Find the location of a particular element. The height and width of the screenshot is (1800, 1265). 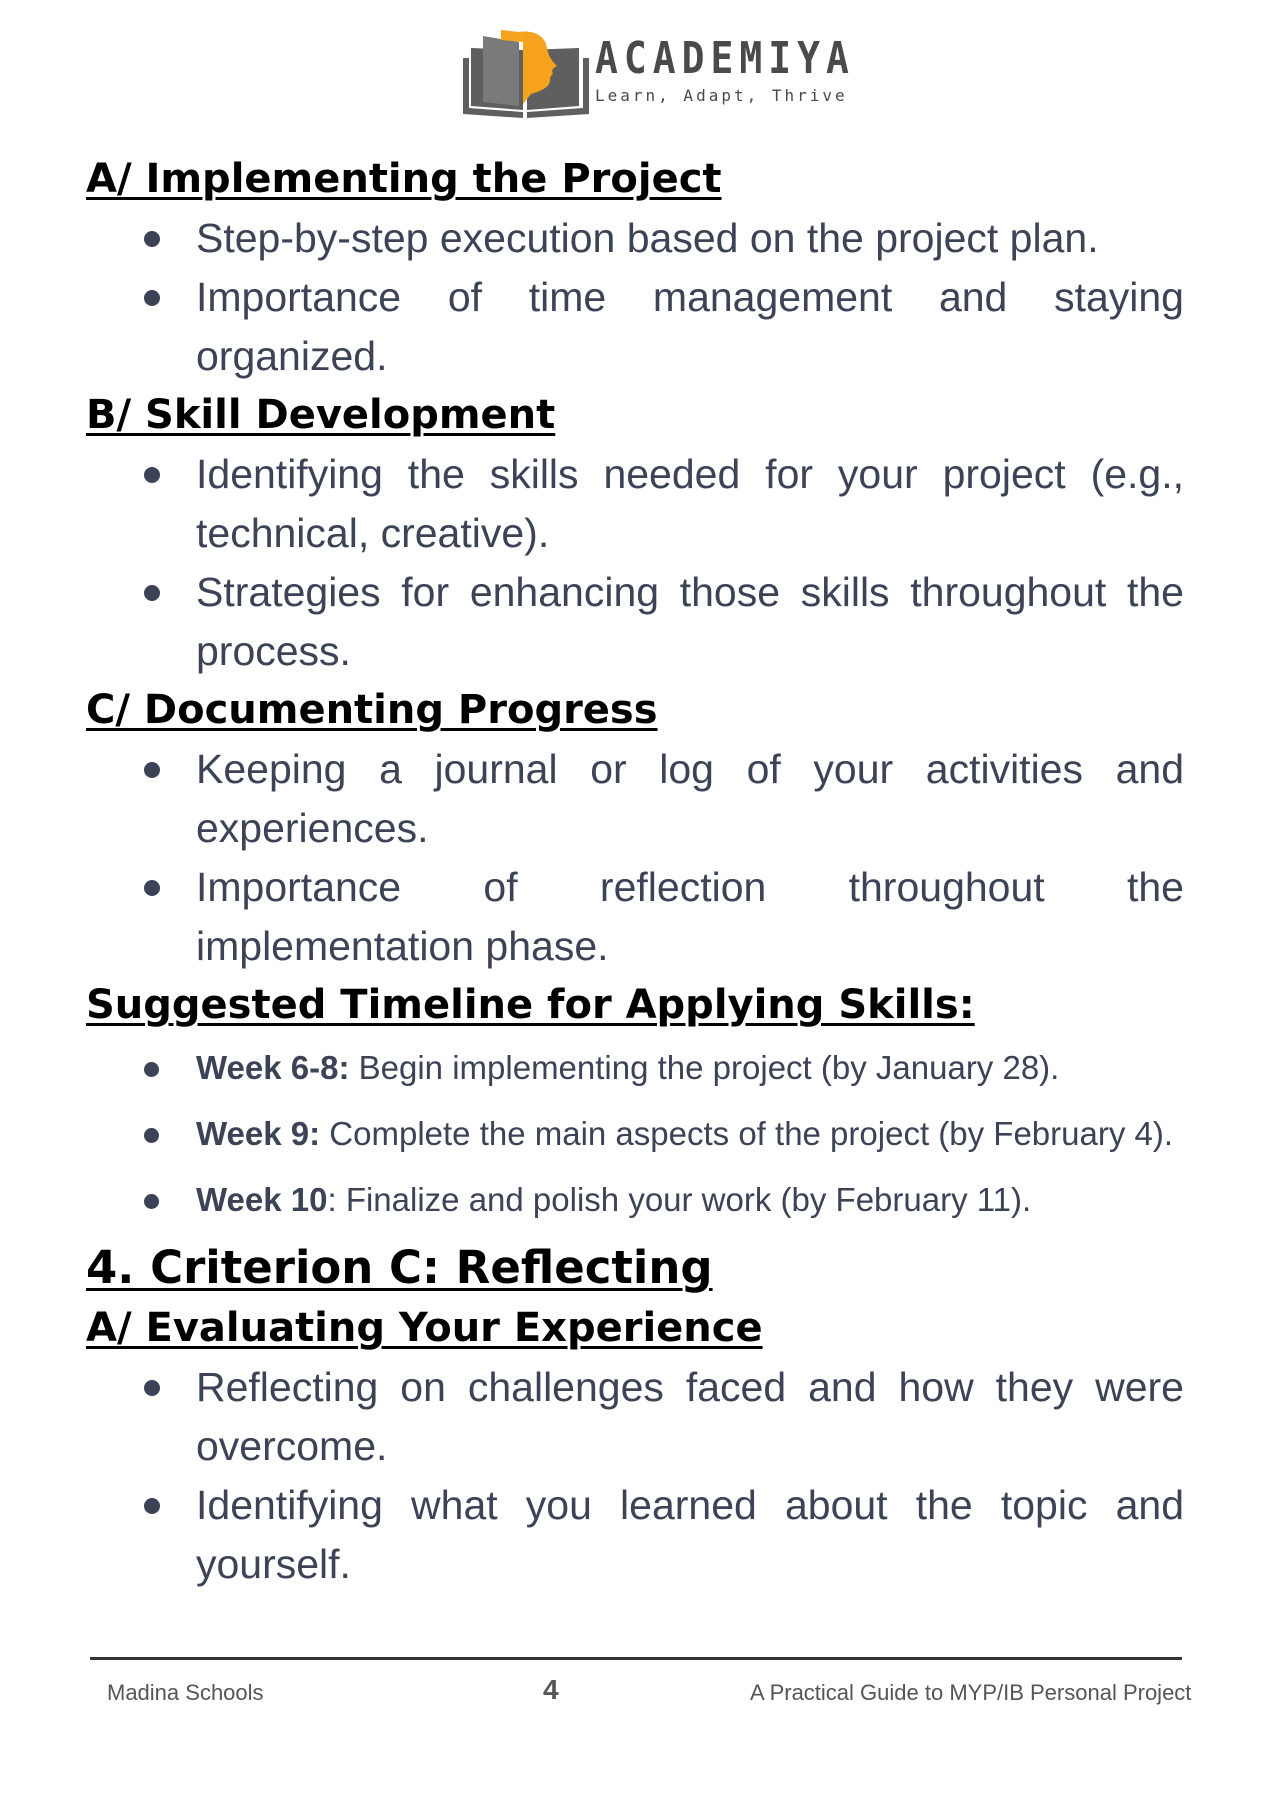

timeline-week-label: Week 9: is located at coordinates (258, 1133).